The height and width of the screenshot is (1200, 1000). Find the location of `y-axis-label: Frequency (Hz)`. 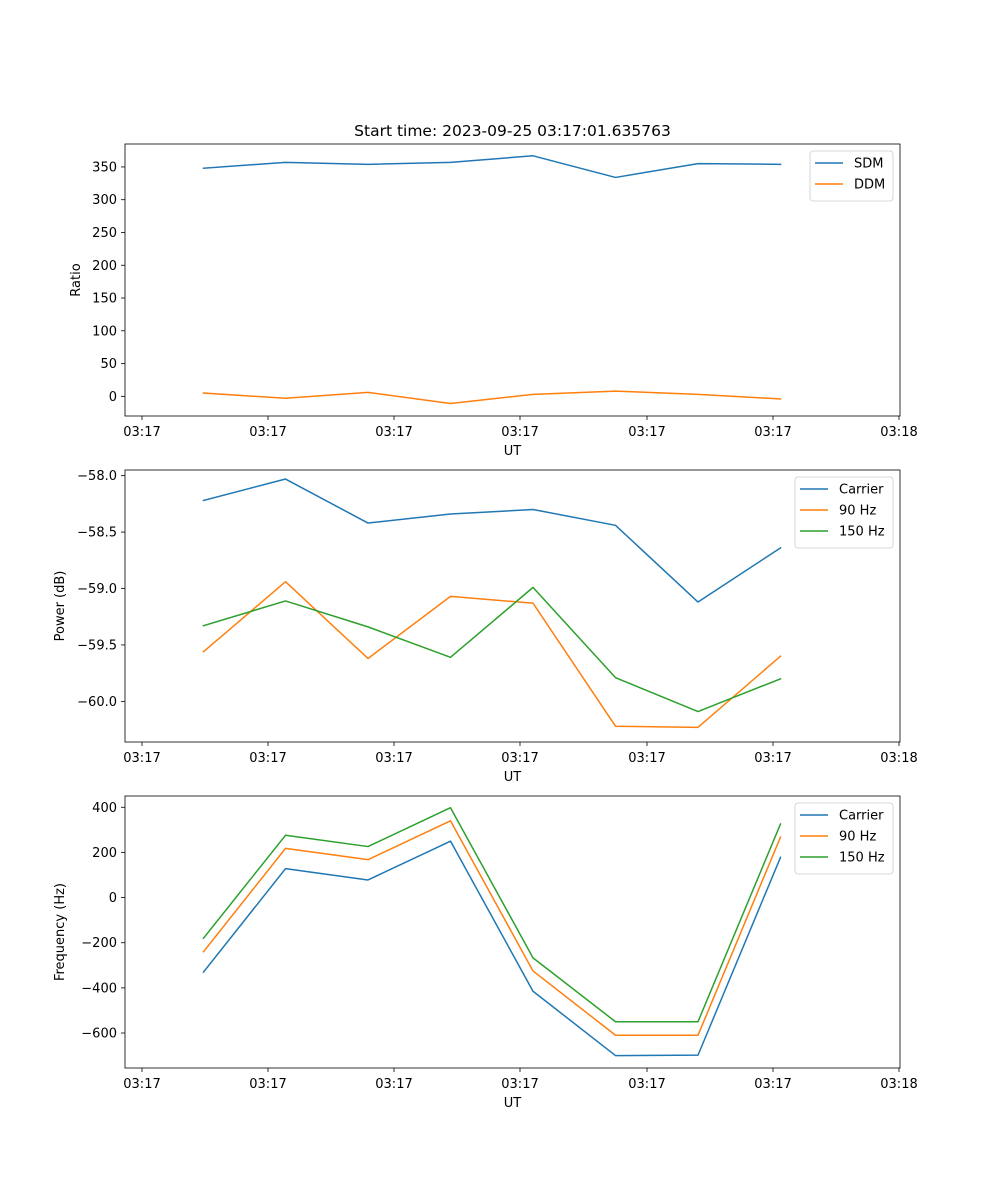

y-axis-label: Frequency (Hz) is located at coordinates (60, 932).